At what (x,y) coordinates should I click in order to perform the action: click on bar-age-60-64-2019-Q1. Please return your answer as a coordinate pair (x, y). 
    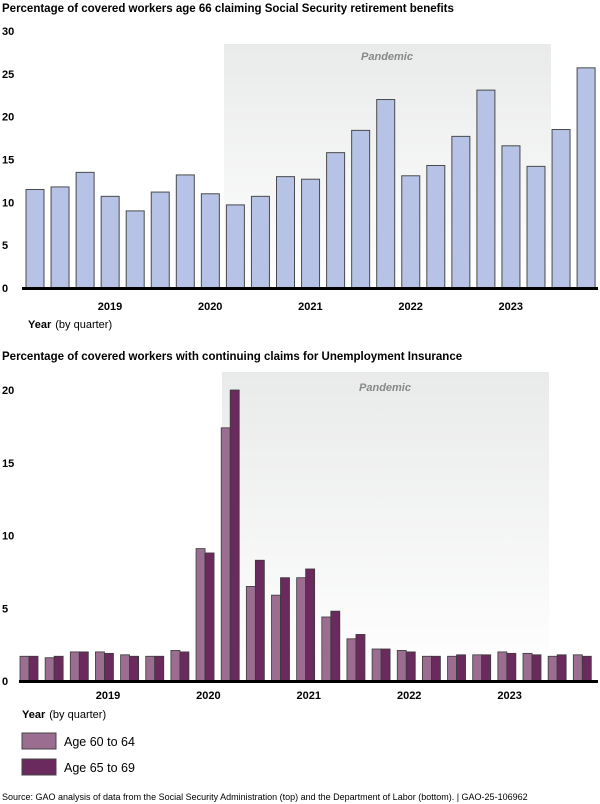
    Looking at the image, I should click on (100, 666).